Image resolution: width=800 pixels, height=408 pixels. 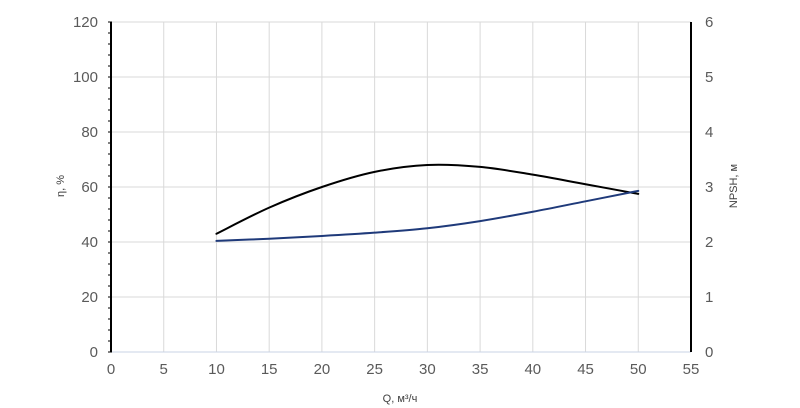 What do you see at coordinates (480, 369) in the screenshot?
I see `x-tick-label: 35` at bounding box center [480, 369].